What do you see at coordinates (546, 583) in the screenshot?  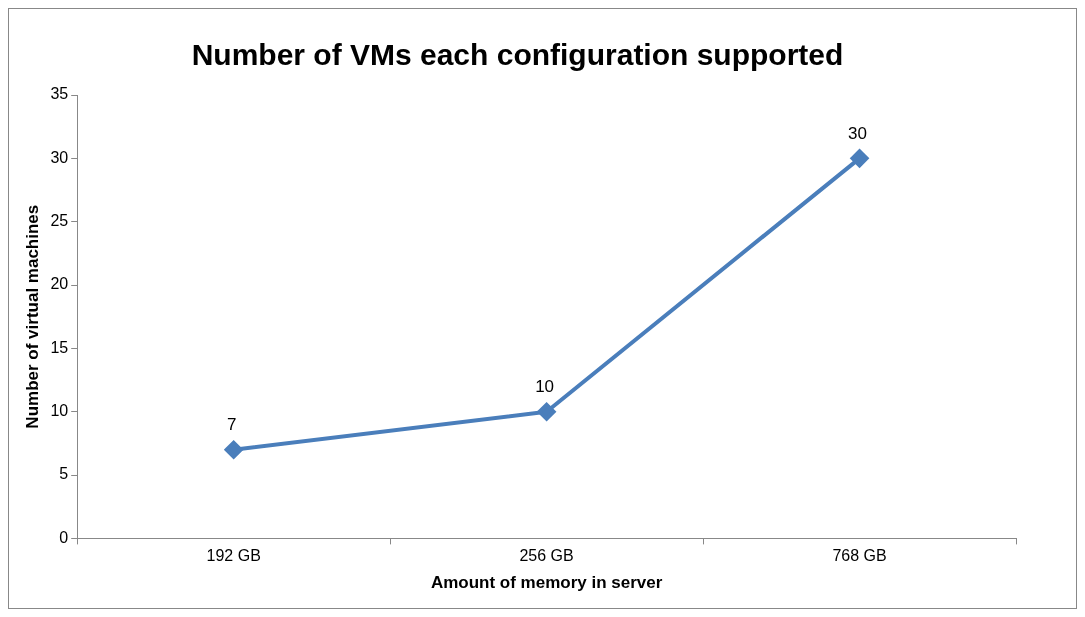 I see `x-axis-title: Amount of memory in server` at bounding box center [546, 583].